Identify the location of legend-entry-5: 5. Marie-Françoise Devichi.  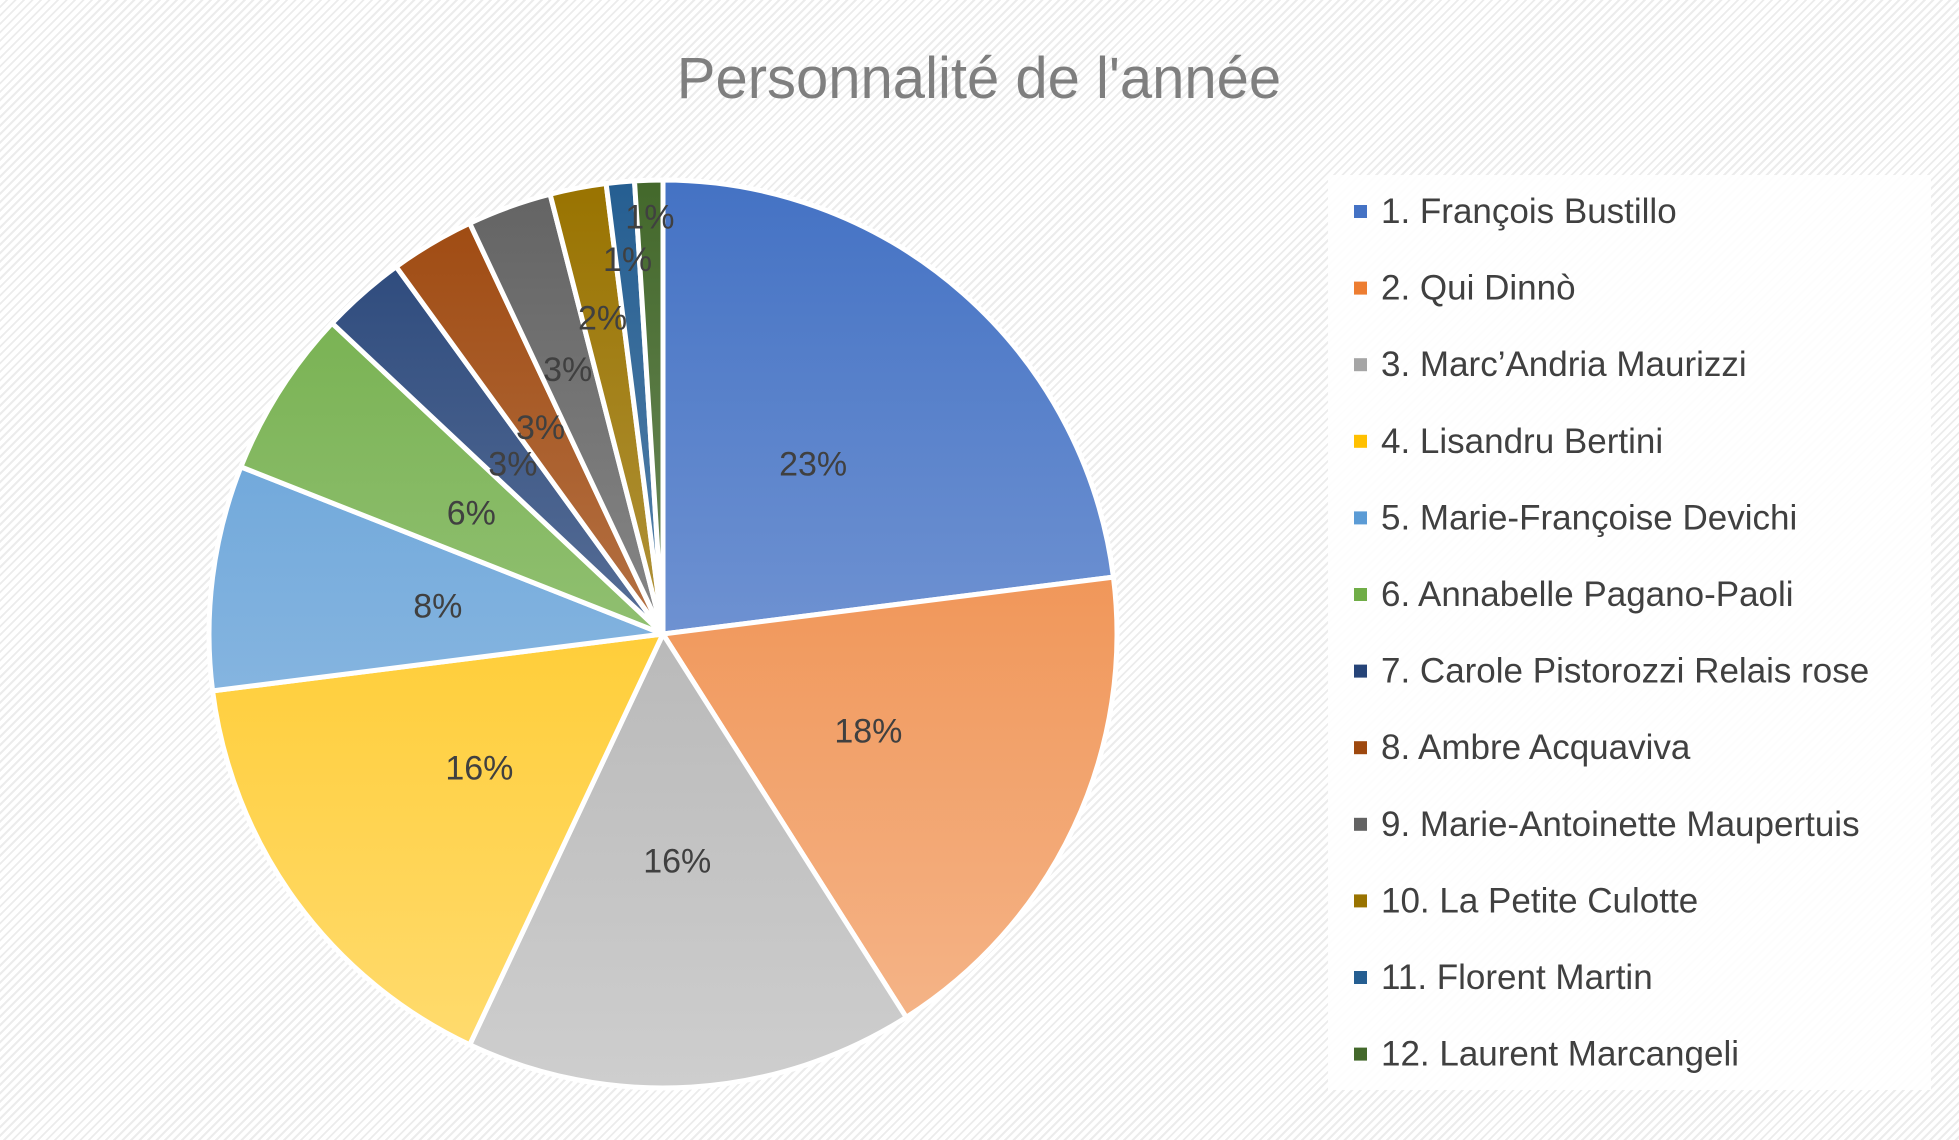
(1589, 517).